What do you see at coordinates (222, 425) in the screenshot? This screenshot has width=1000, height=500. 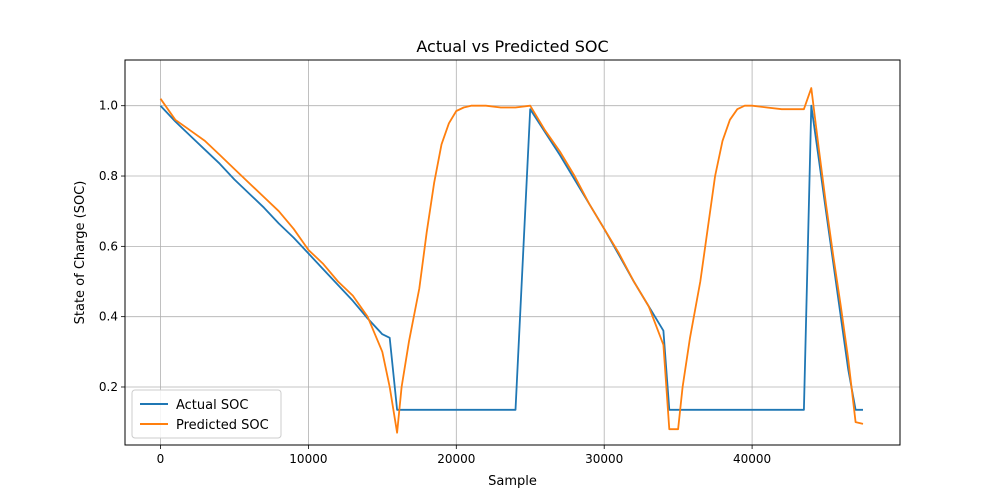 I see `legend-label-predicted-soc: Predicted SOC` at bounding box center [222, 425].